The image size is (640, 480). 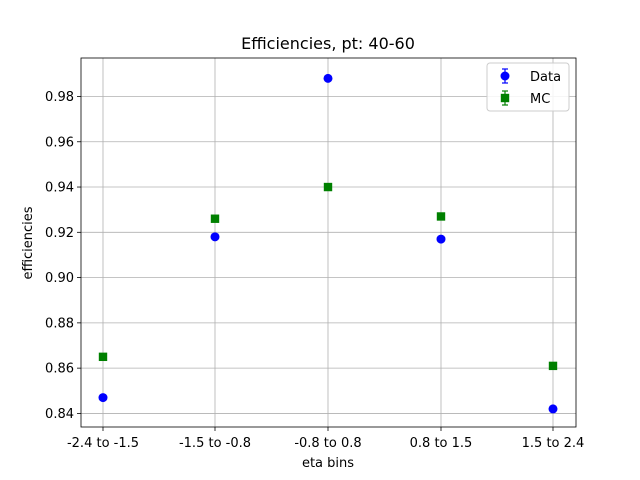 What do you see at coordinates (540, 99) in the screenshot?
I see `legend-label-mc: MC` at bounding box center [540, 99].